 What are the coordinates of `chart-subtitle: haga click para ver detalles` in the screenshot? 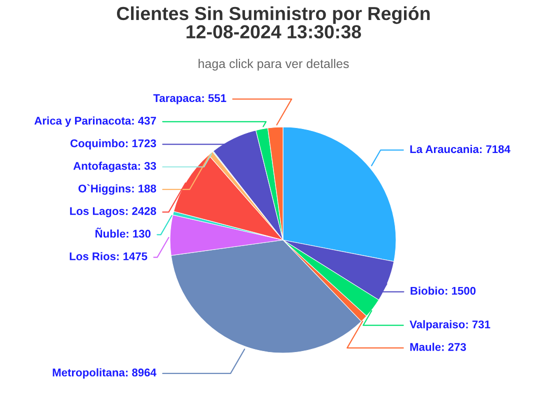 It's located at (273, 64).